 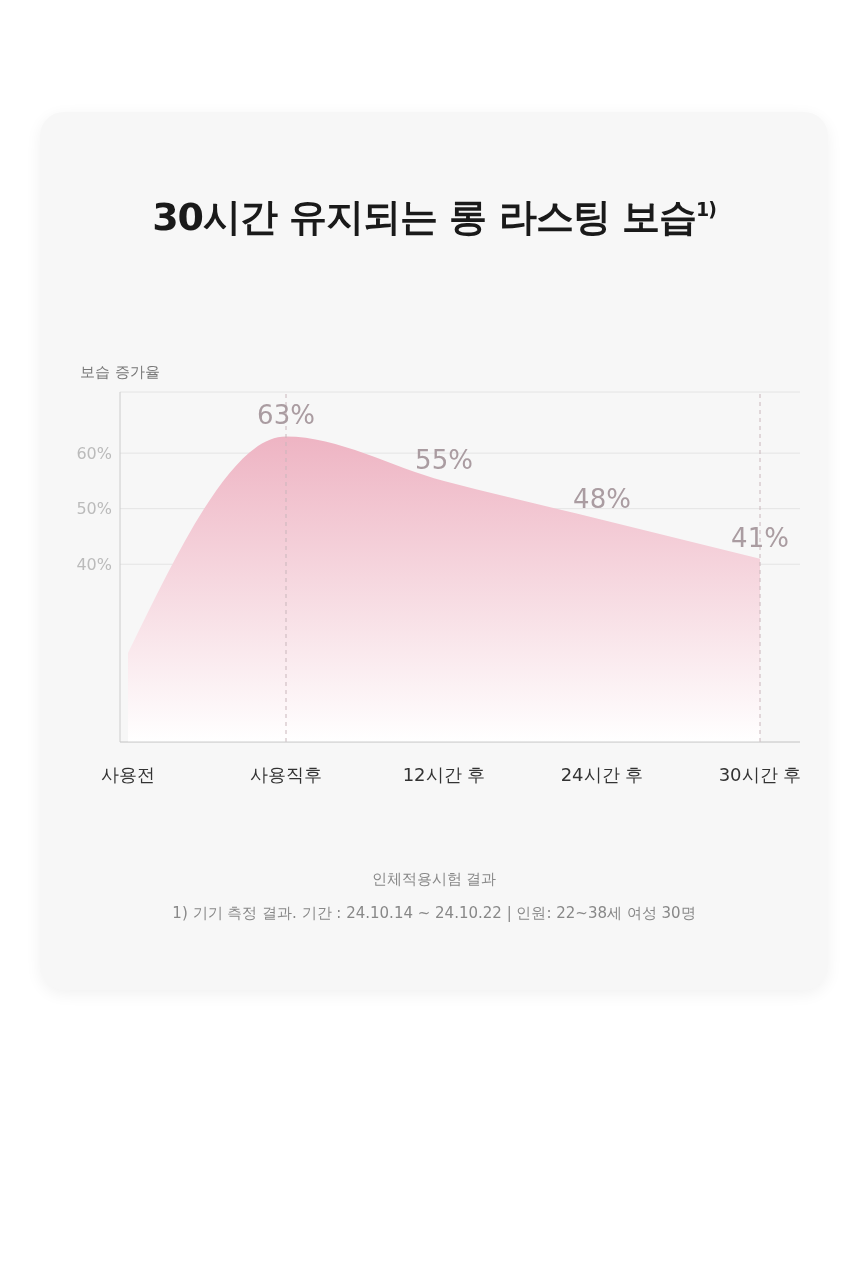 What do you see at coordinates (94, 509) in the screenshot?
I see `y-tick-label: 50%` at bounding box center [94, 509].